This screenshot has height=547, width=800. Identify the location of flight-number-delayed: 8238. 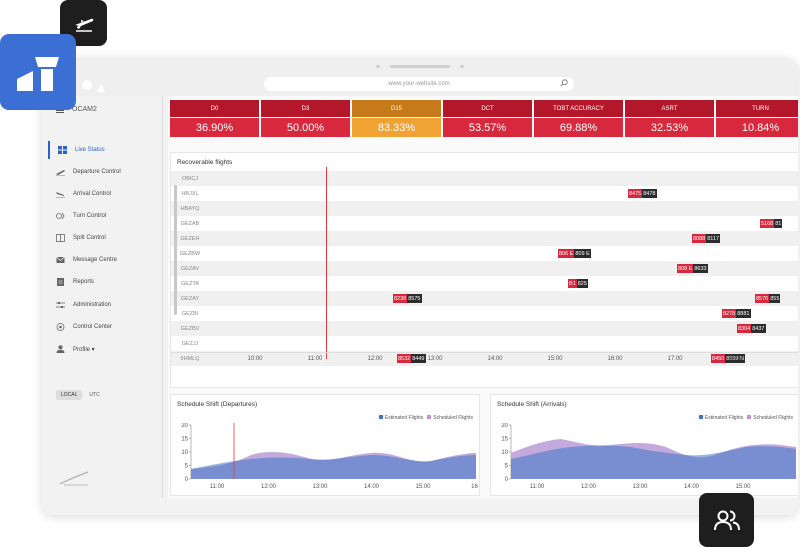
(400, 298).